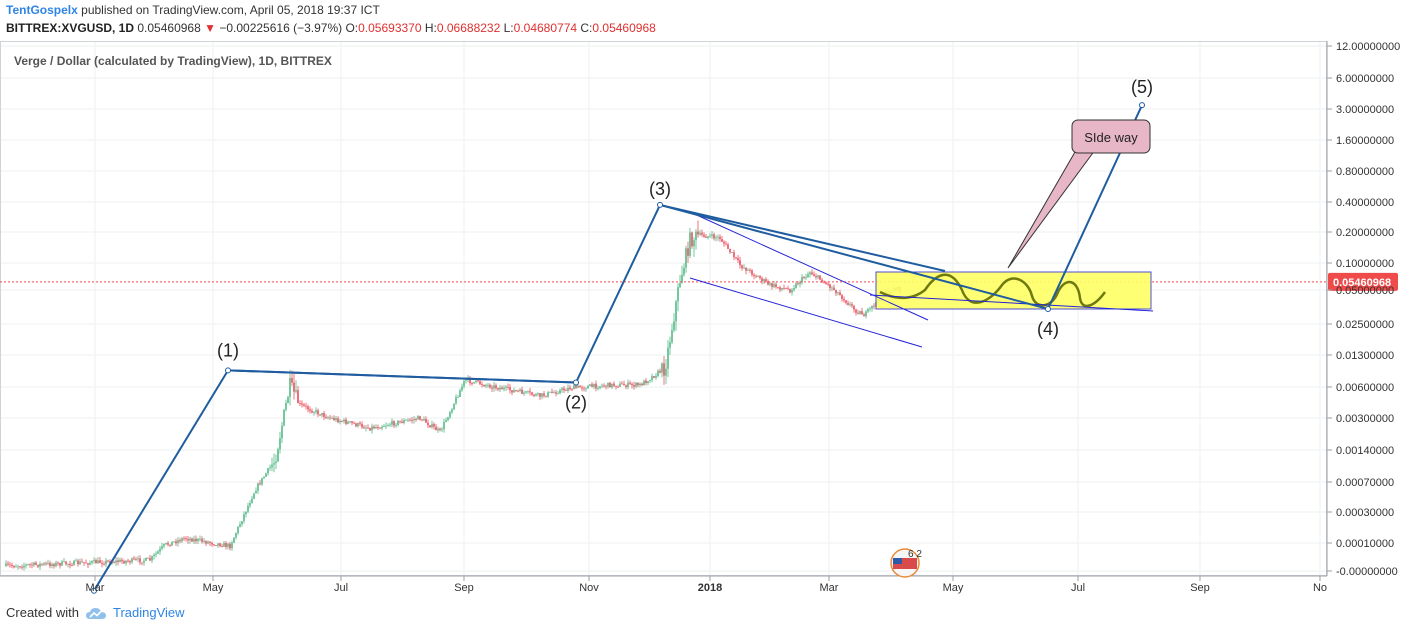 This screenshot has width=1411, height=631. What do you see at coordinates (148, 612) in the screenshot?
I see `tradingview-link: TradingView` at bounding box center [148, 612].